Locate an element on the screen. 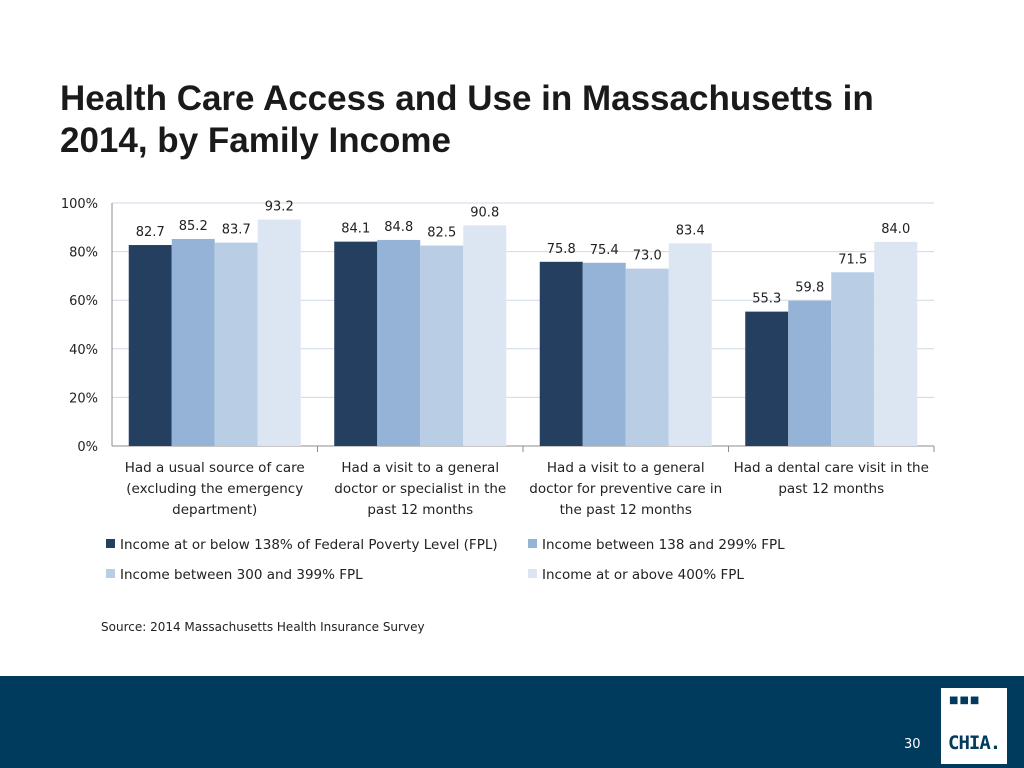 Image resolution: width=1024 pixels, height=768 pixels. logo-text: CHIA. is located at coordinates (974, 743).